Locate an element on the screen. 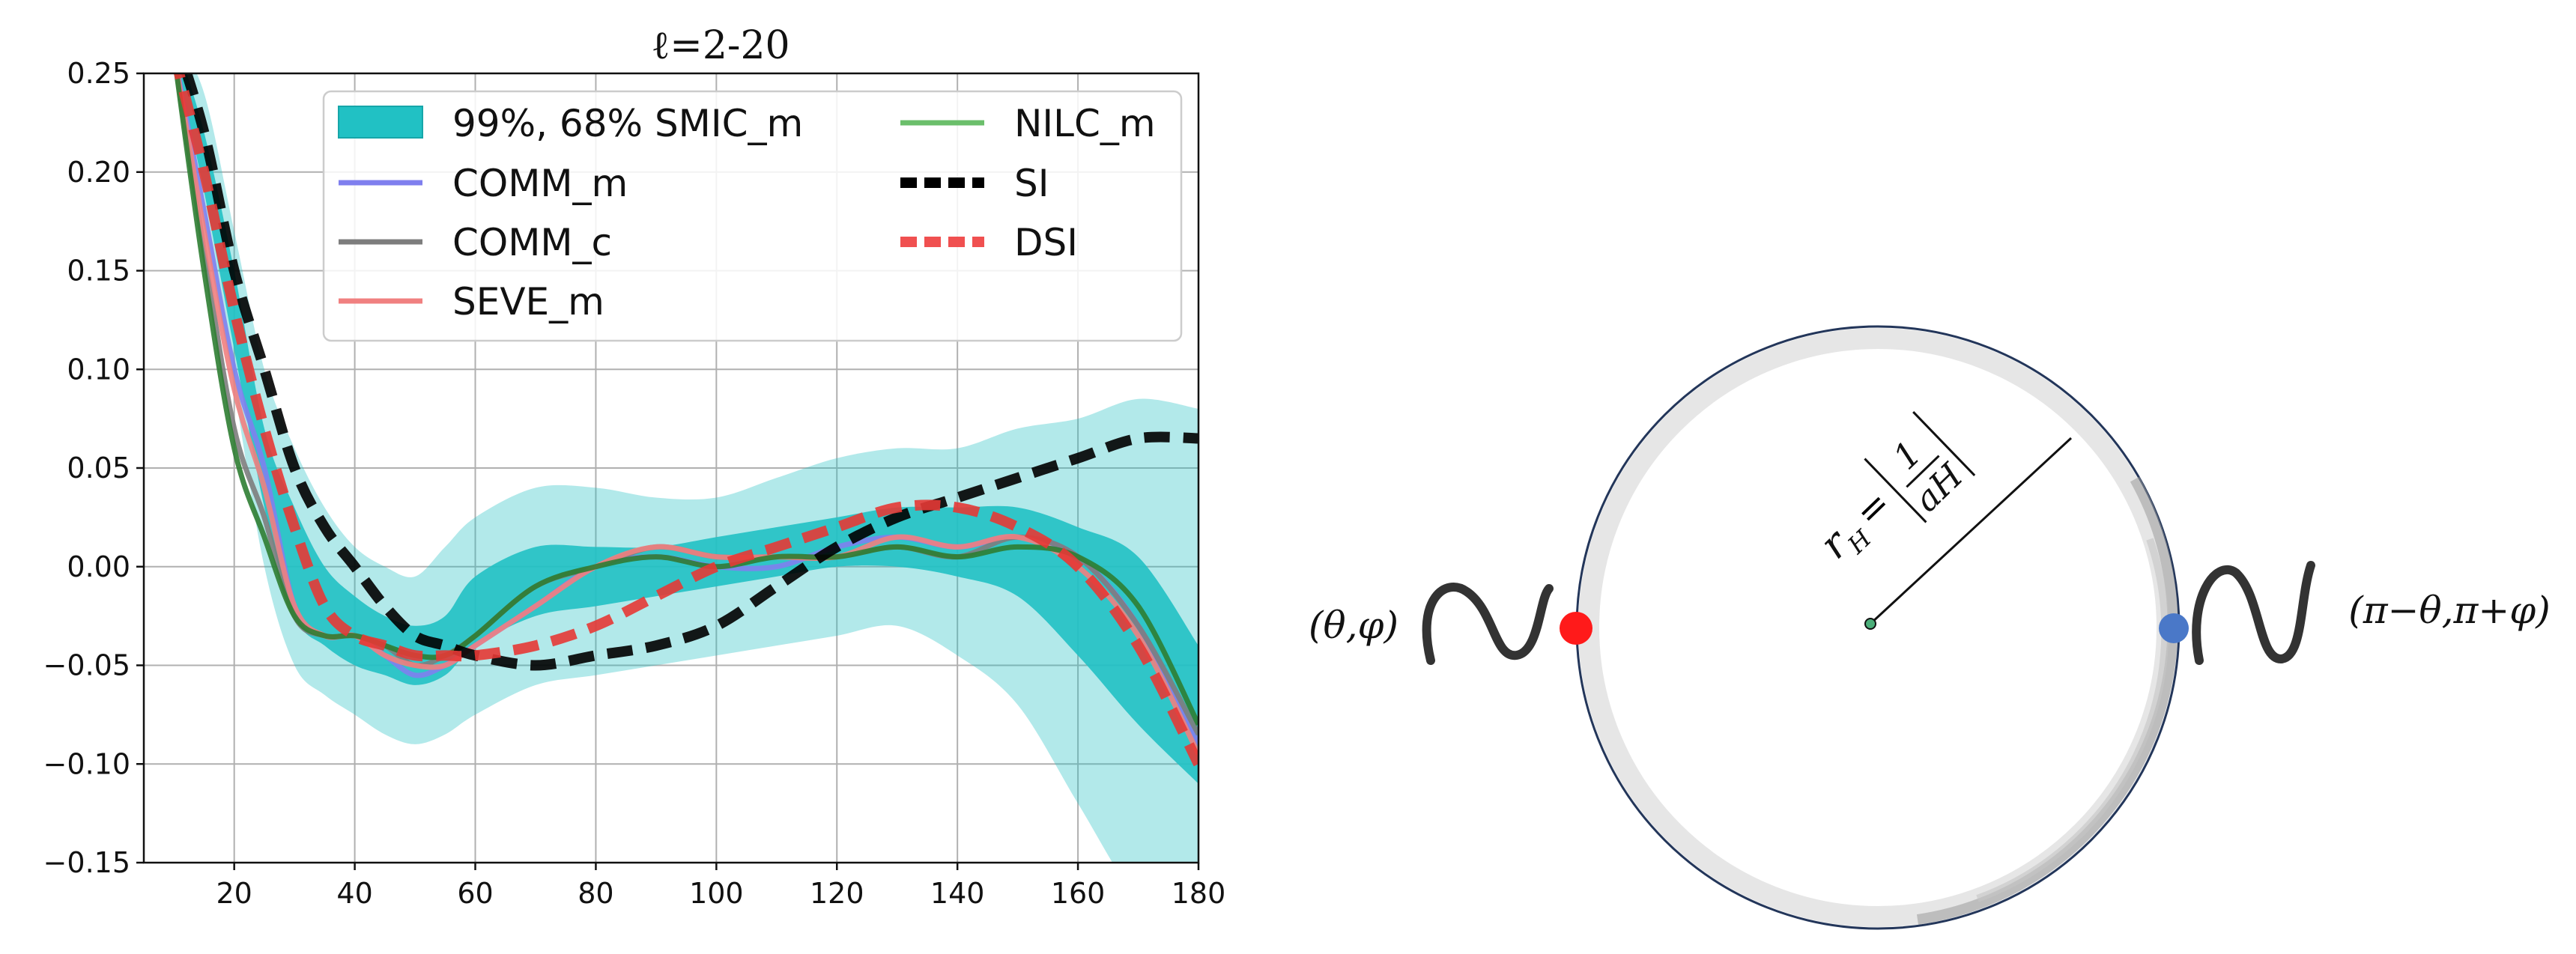  legend-label: COMM_m is located at coordinates (540, 183).